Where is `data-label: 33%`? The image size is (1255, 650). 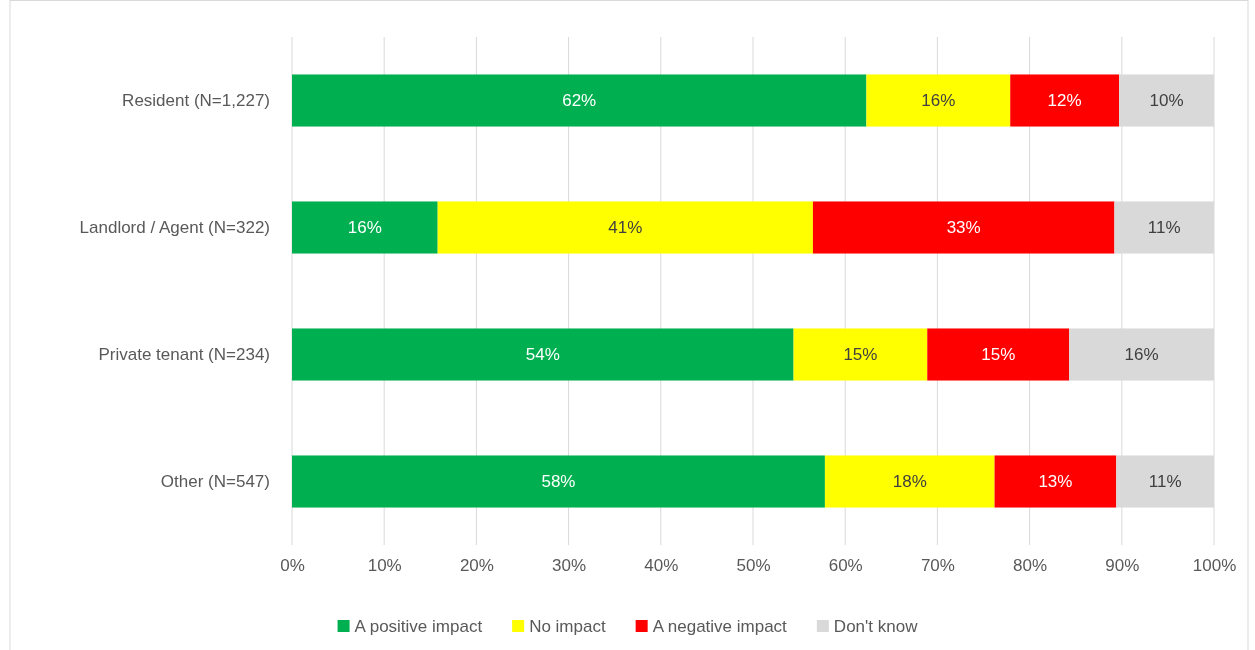
data-label: 33% is located at coordinates (963, 228).